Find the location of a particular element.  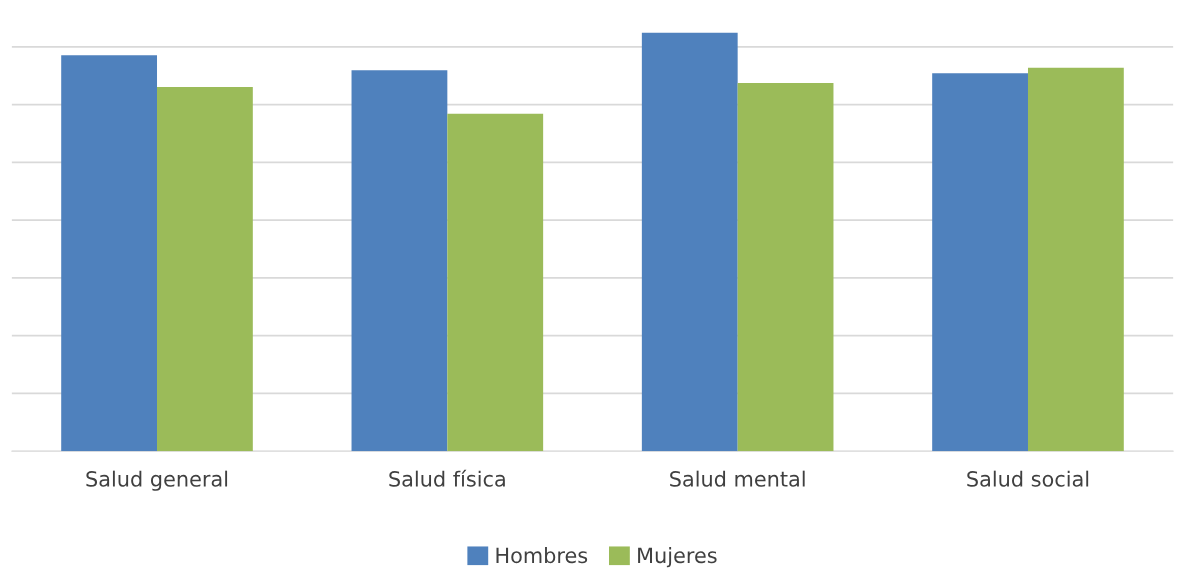

x-tick-label: Salud física is located at coordinates (447, 478).